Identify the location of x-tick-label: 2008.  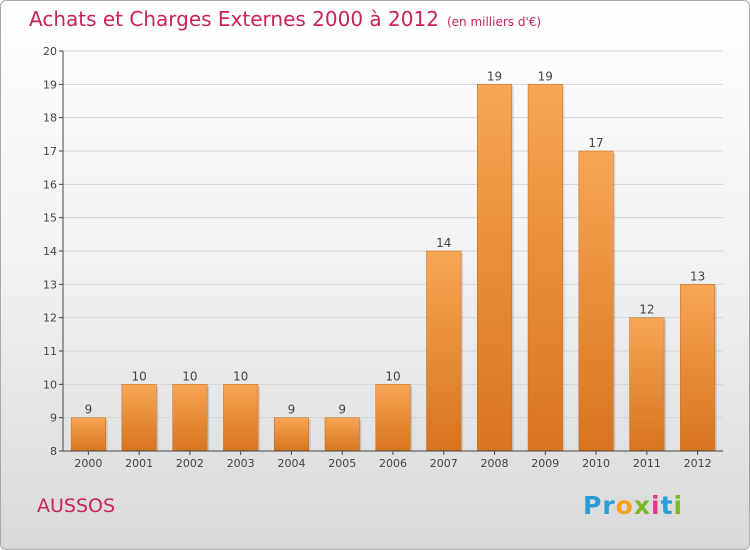
(495, 463).